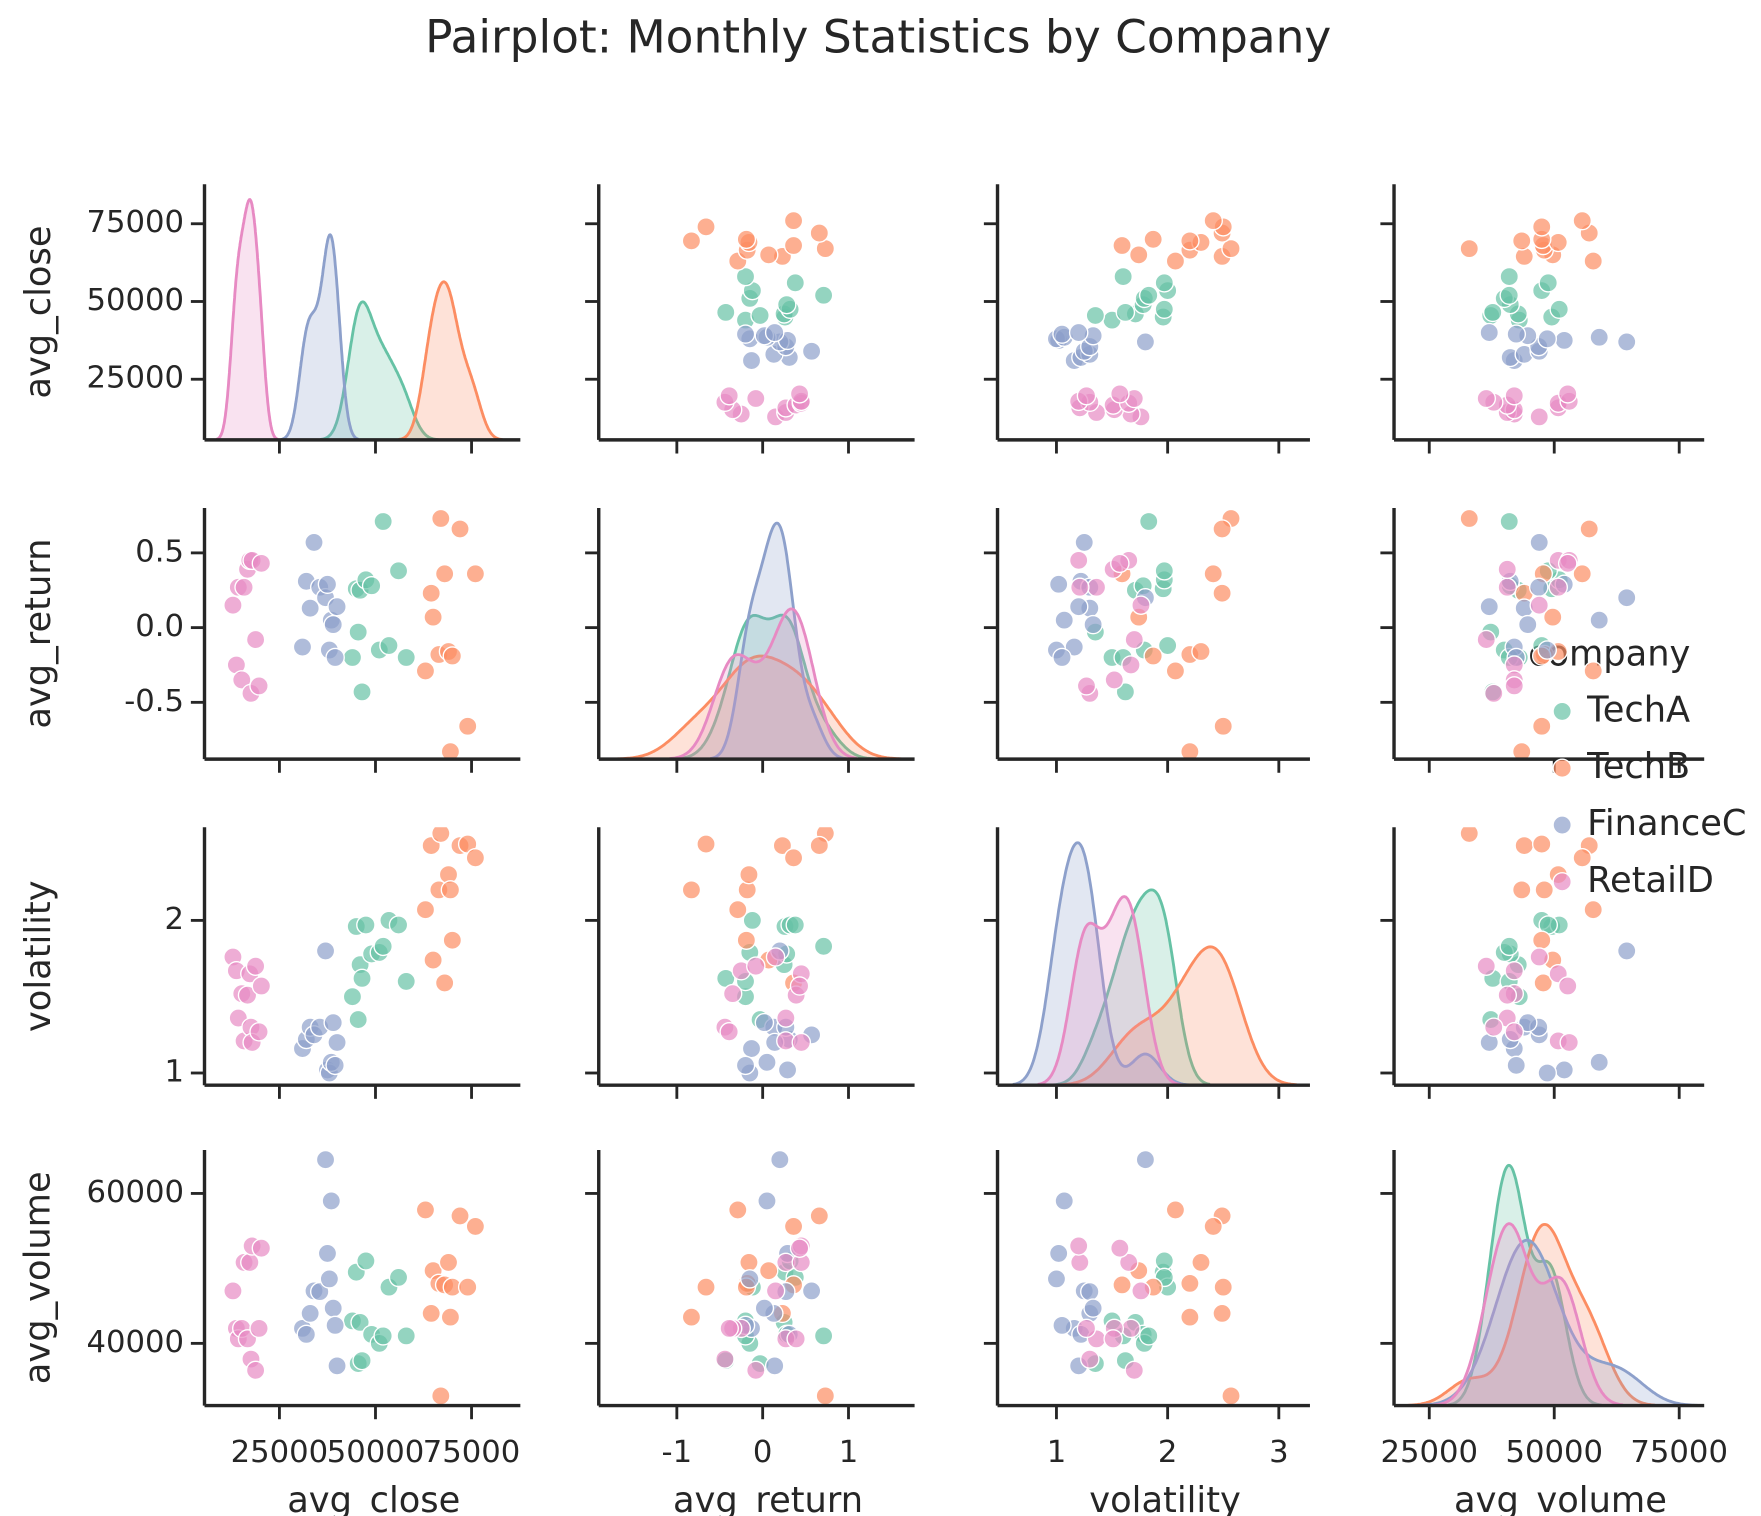 This screenshot has width=1761, height=1516. What do you see at coordinates (38, 312) in the screenshot?
I see `y-axis-label: avg_close` at bounding box center [38, 312].